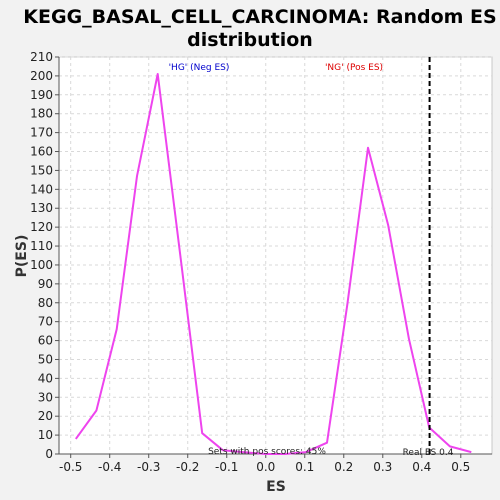 This screenshot has height=500, width=500. What do you see at coordinates (421, 467) in the screenshot?
I see `x-tick-label-9: 0.4` at bounding box center [421, 467].